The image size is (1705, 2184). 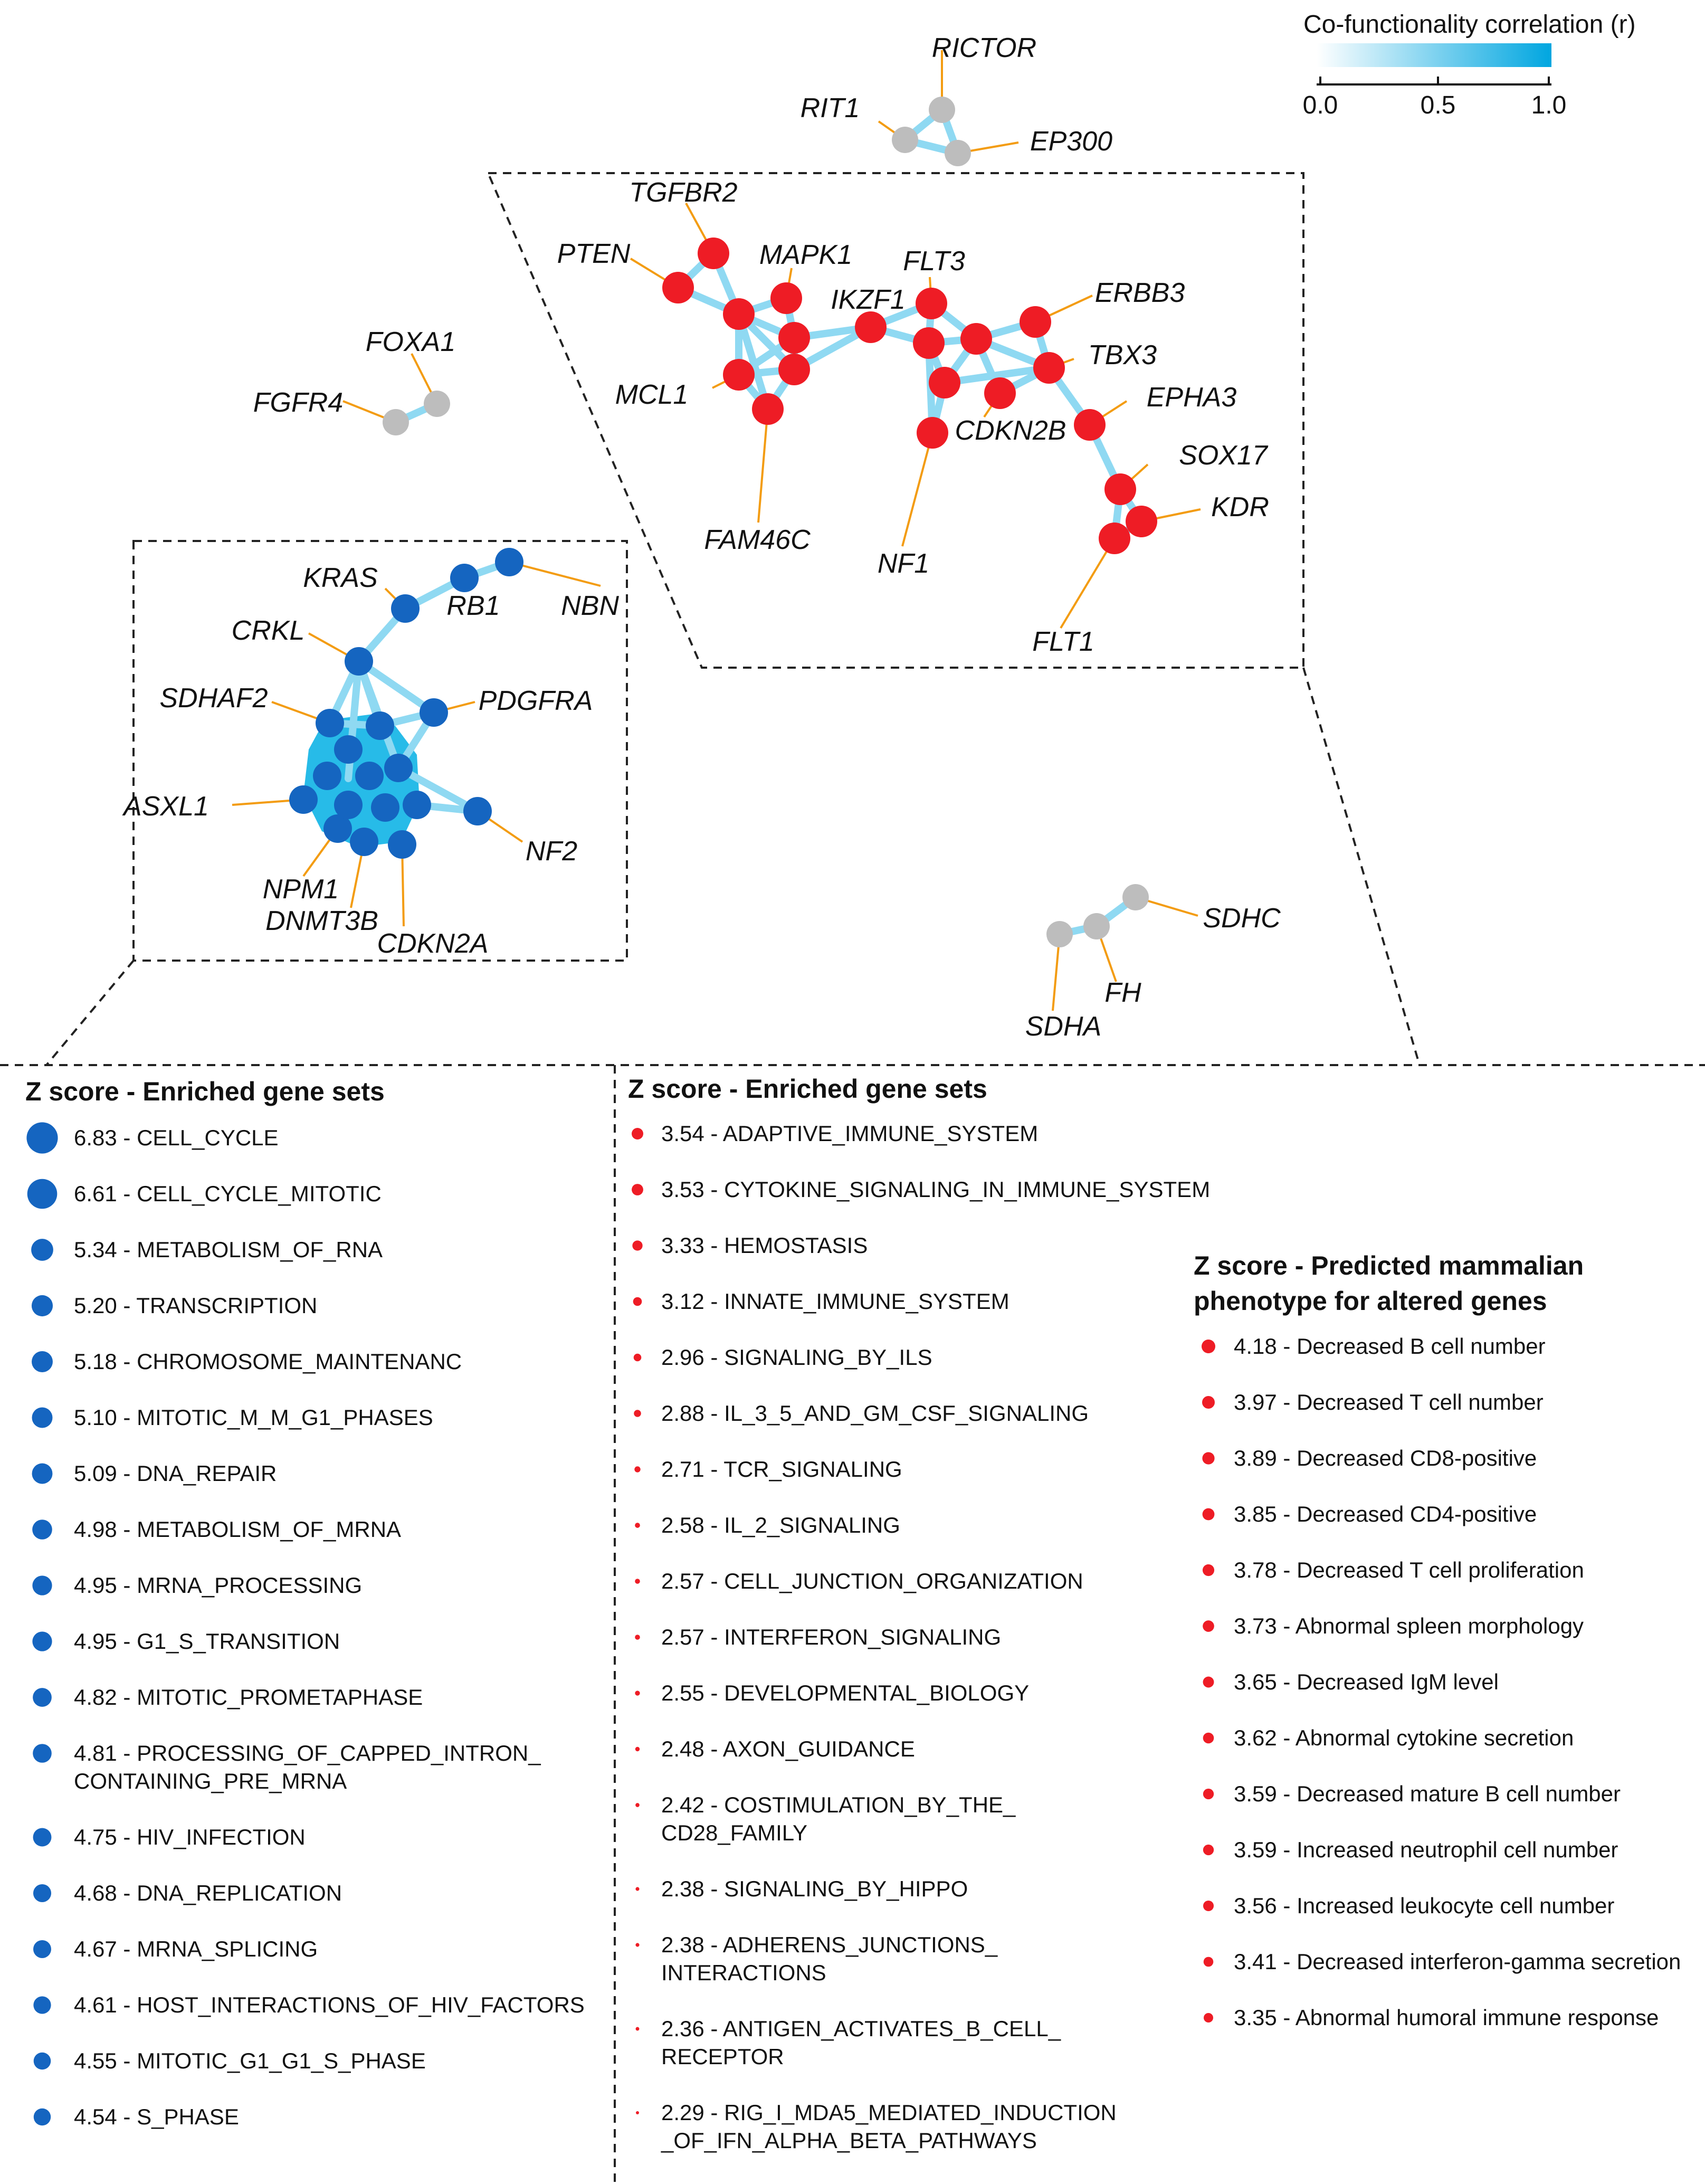 I want to click on list-item: 2.48 - AXON_GUIDANCE, so click(x=775, y=1748).